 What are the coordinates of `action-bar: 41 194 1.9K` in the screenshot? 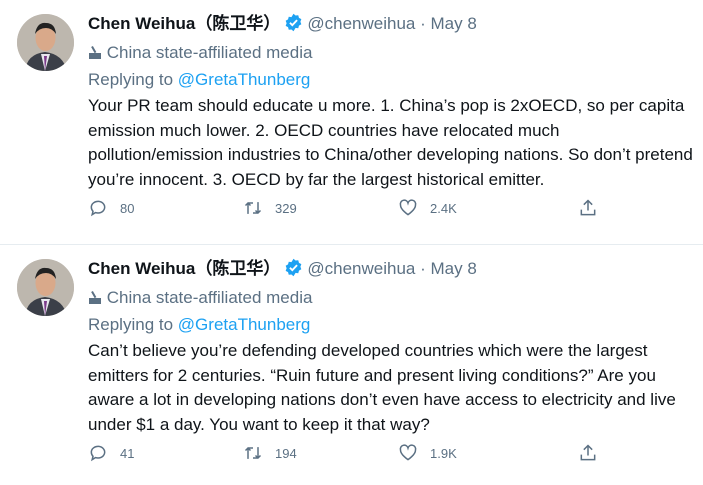 It's located at (343, 453).